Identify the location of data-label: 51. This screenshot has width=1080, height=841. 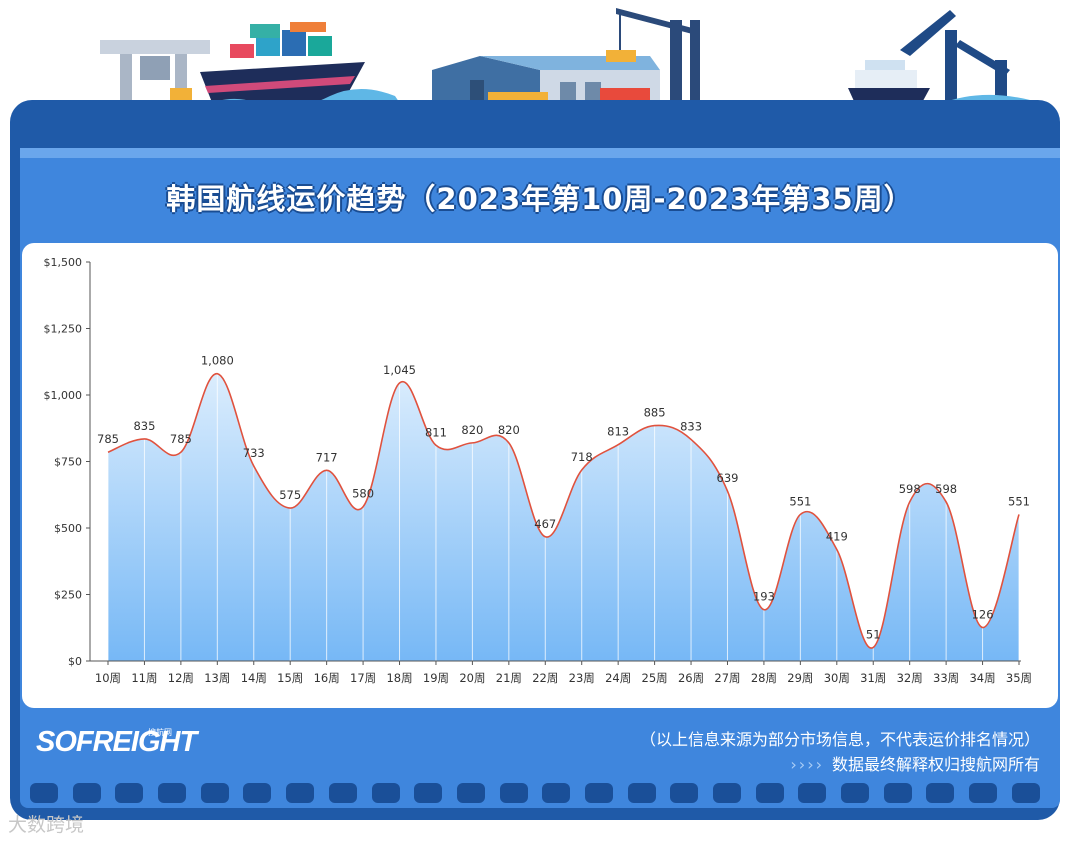
(873, 634).